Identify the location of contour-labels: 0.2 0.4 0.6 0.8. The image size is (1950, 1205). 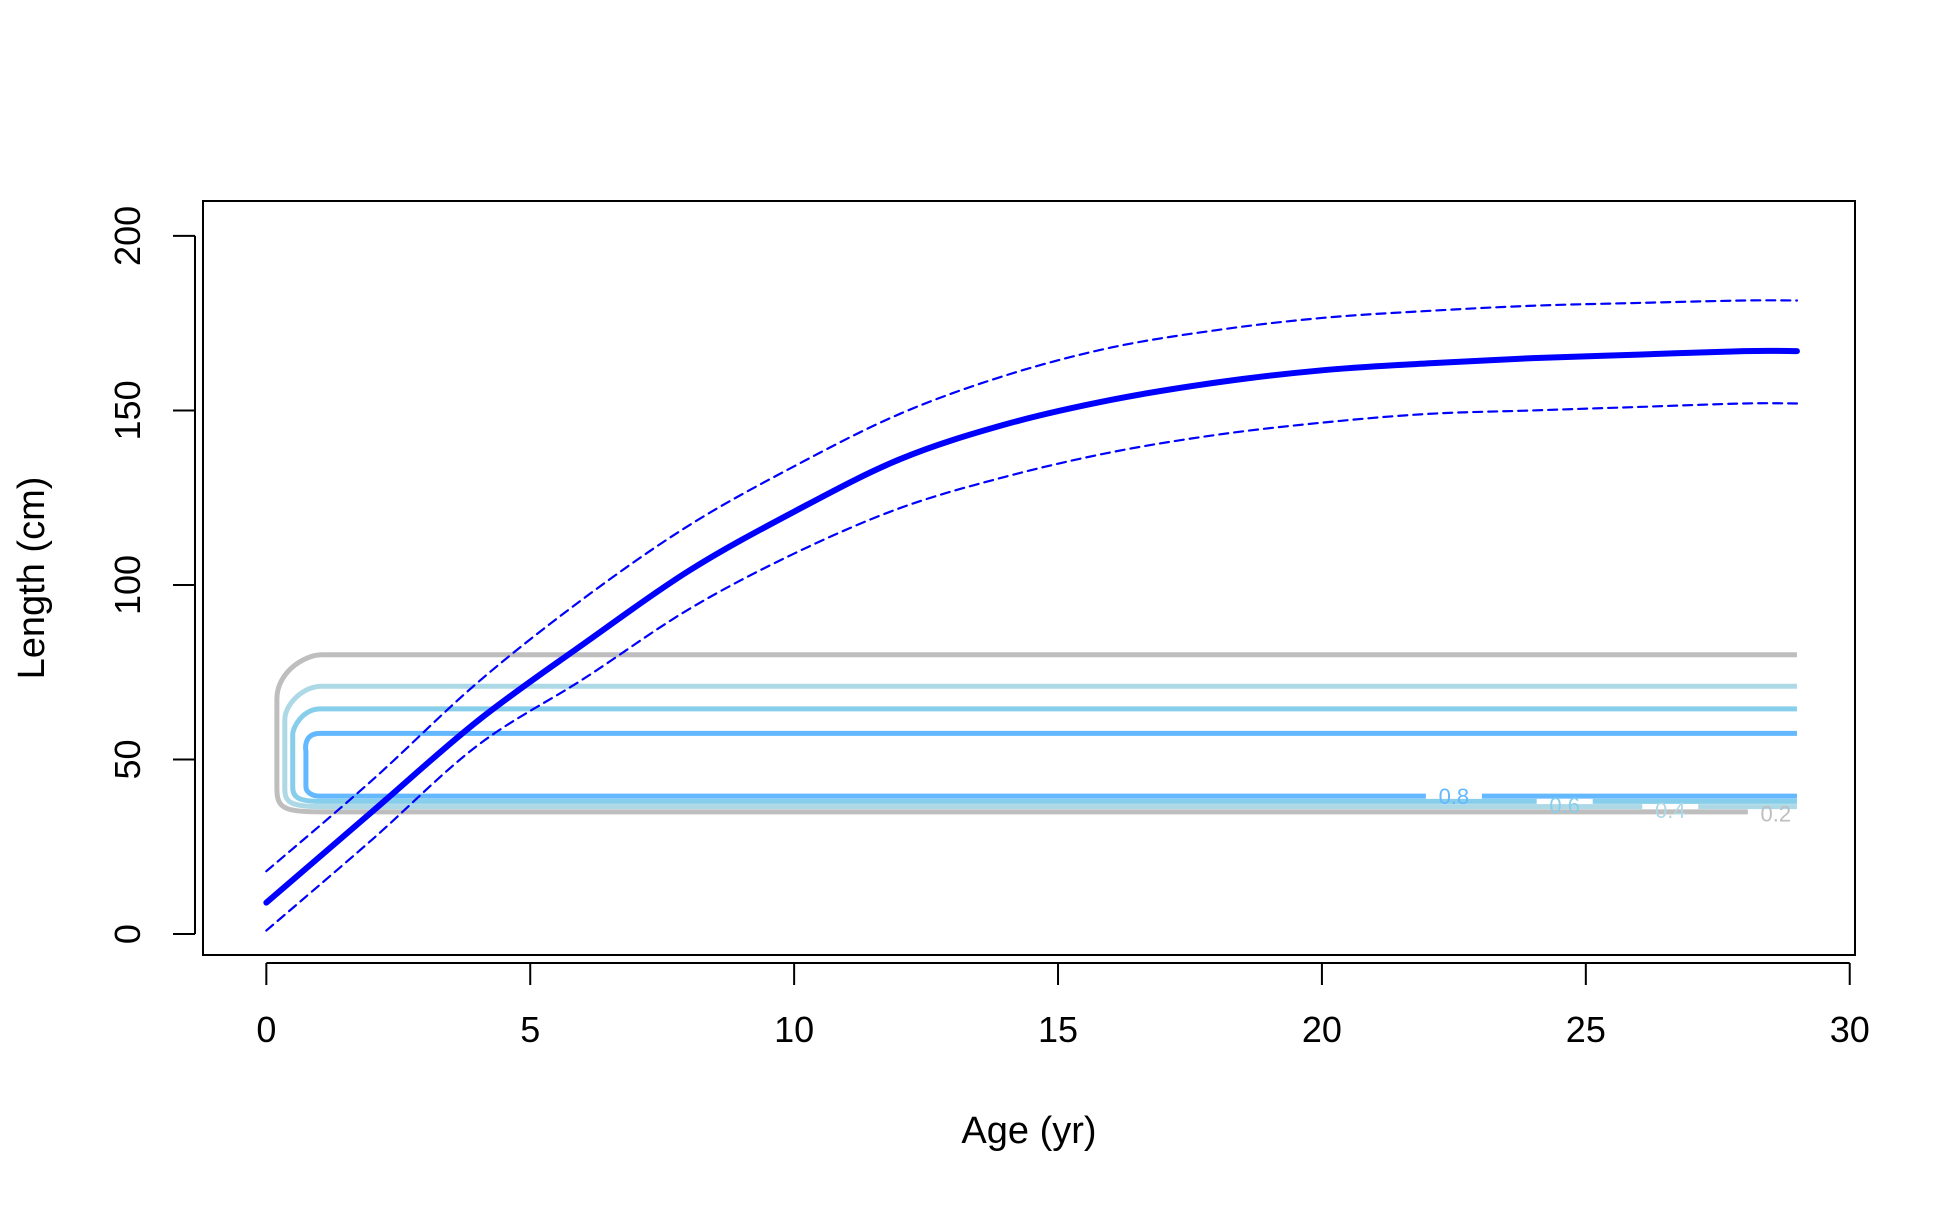
(1615, 805).